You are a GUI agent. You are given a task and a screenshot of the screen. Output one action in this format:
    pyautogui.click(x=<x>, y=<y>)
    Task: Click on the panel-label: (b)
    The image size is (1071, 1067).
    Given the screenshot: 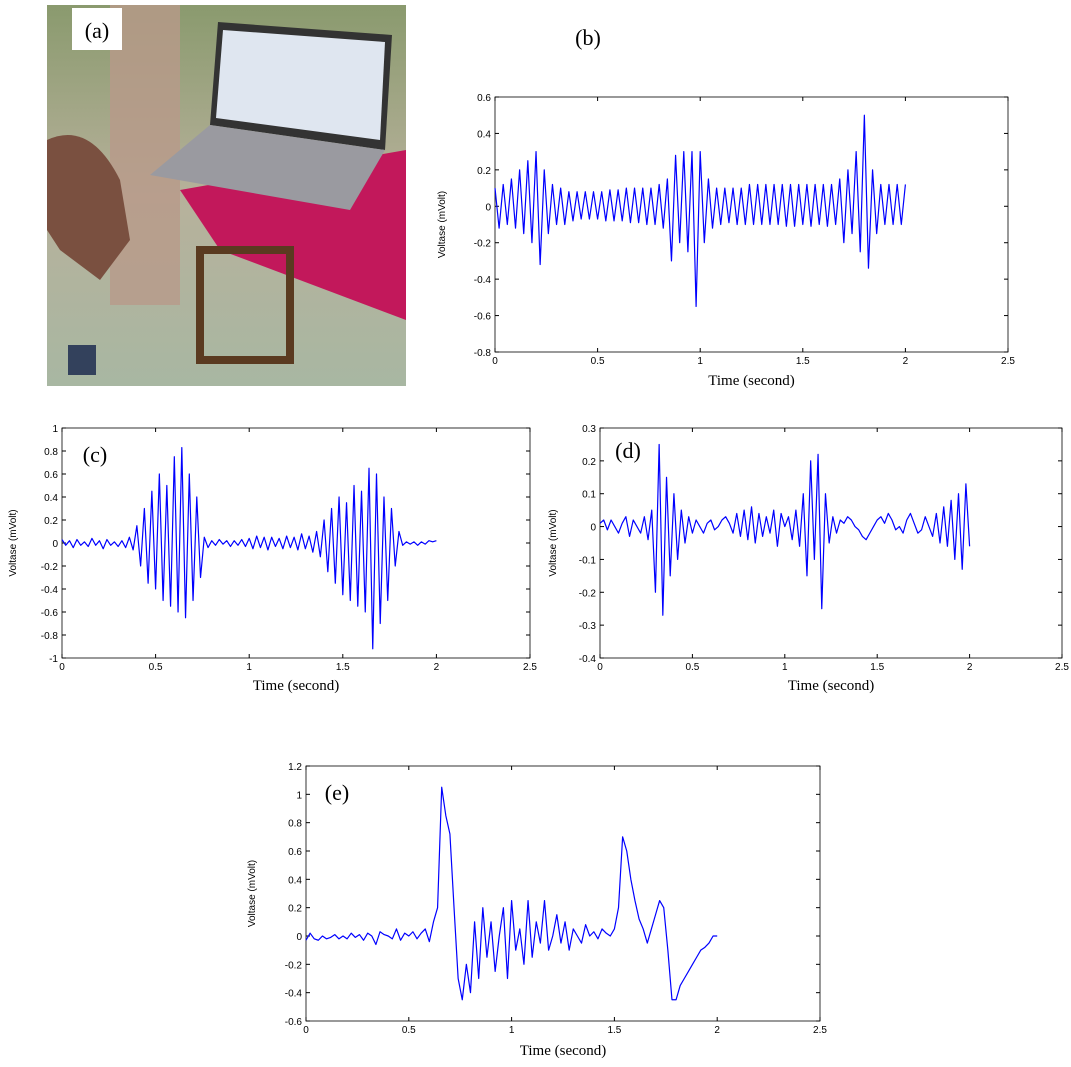 What is the action you would take?
    pyautogui.click(x=588, y=37)
    